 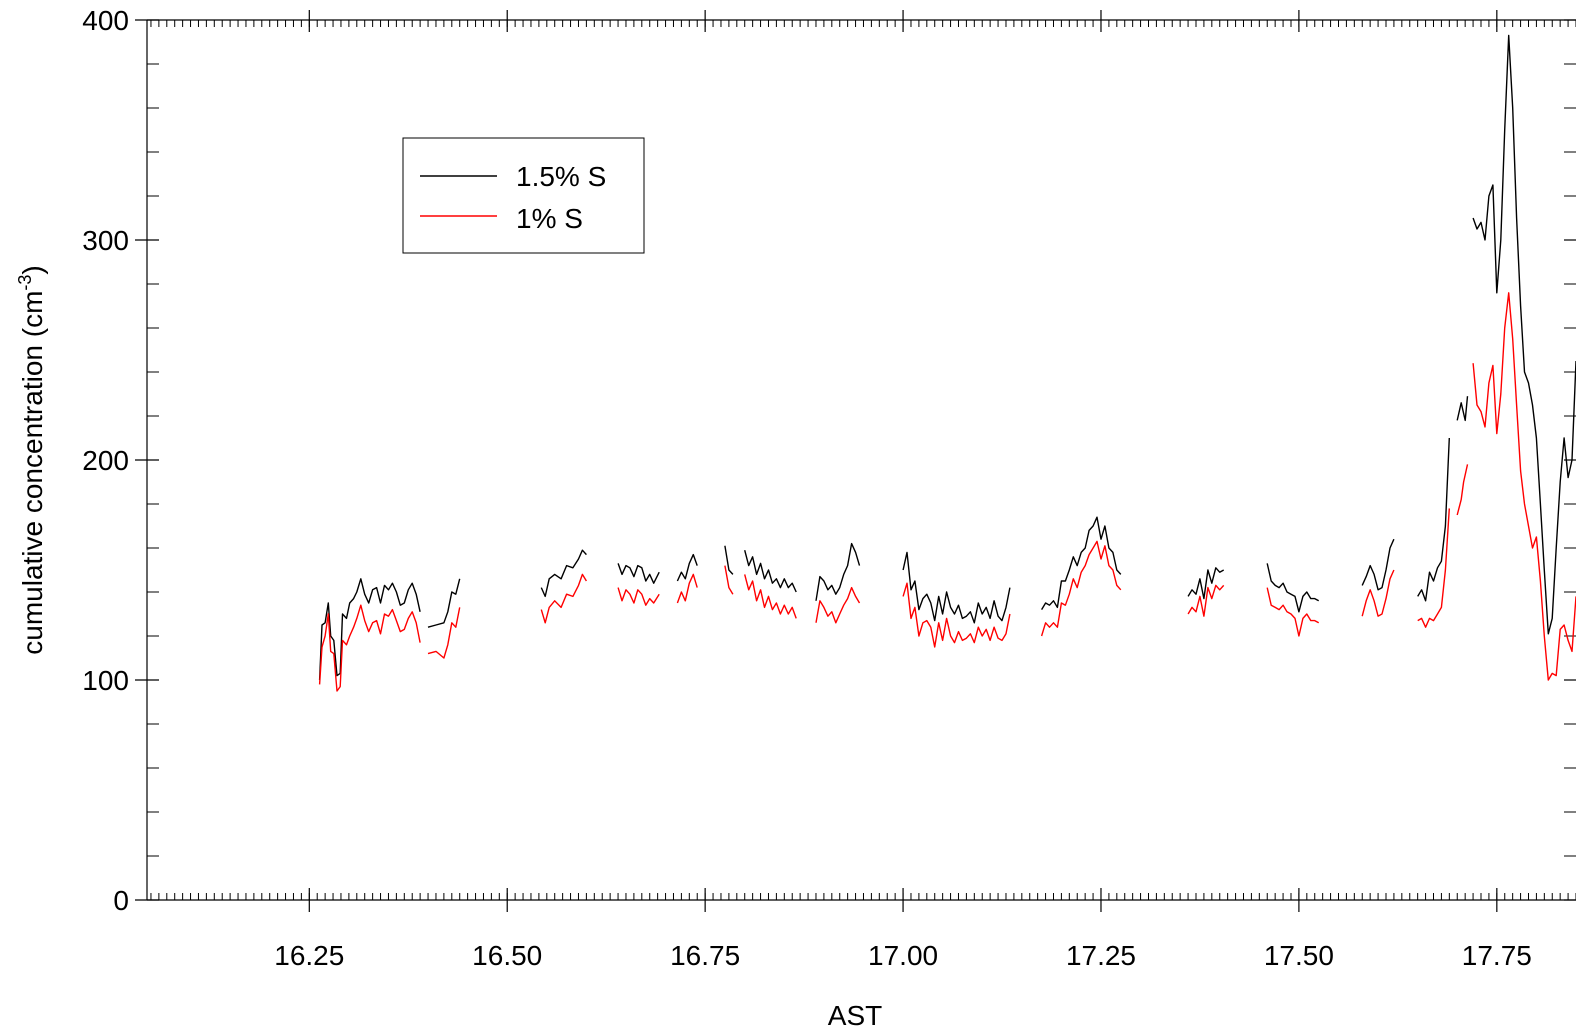 What do you see at coordinates (561, 176) in the screenshot?
I see `legend-label-series-1: 1.5% S` at bounding box center [561, 176].